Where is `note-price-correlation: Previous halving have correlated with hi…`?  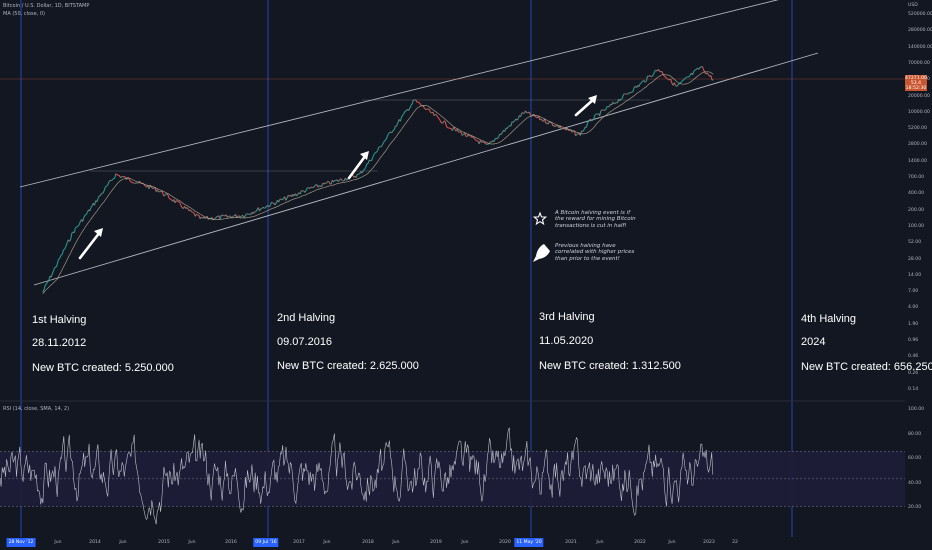 note-price-correlation: Previous halving have correlated with hi… is located at coordinates (605, 252).